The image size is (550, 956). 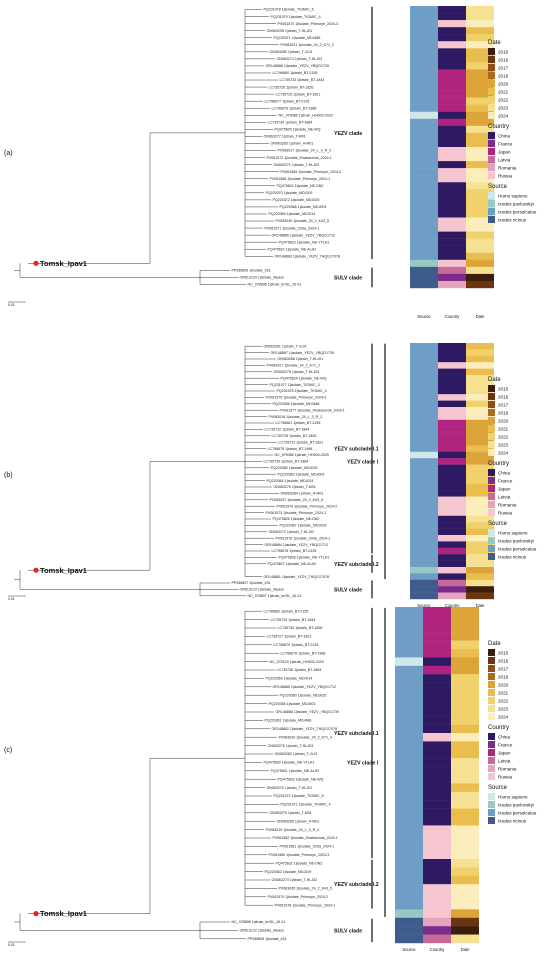 What do you see at coordinates (305, 905) in the screenshot?
I see `tip-label: PV061578 1|isolate_Primorye_2024-1` at bounding box center [305, 905].